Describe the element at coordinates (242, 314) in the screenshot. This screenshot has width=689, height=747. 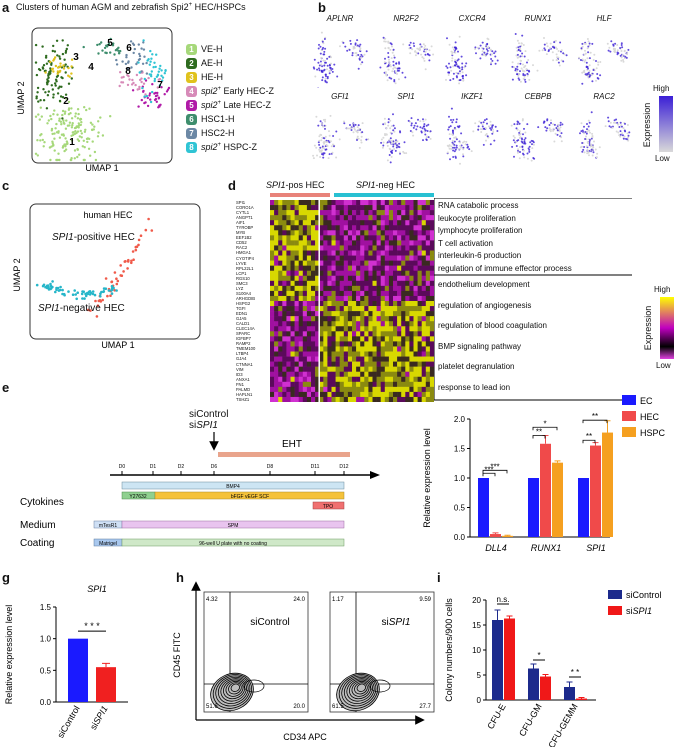
I see `heatmap-gene: EDN1` at that location.